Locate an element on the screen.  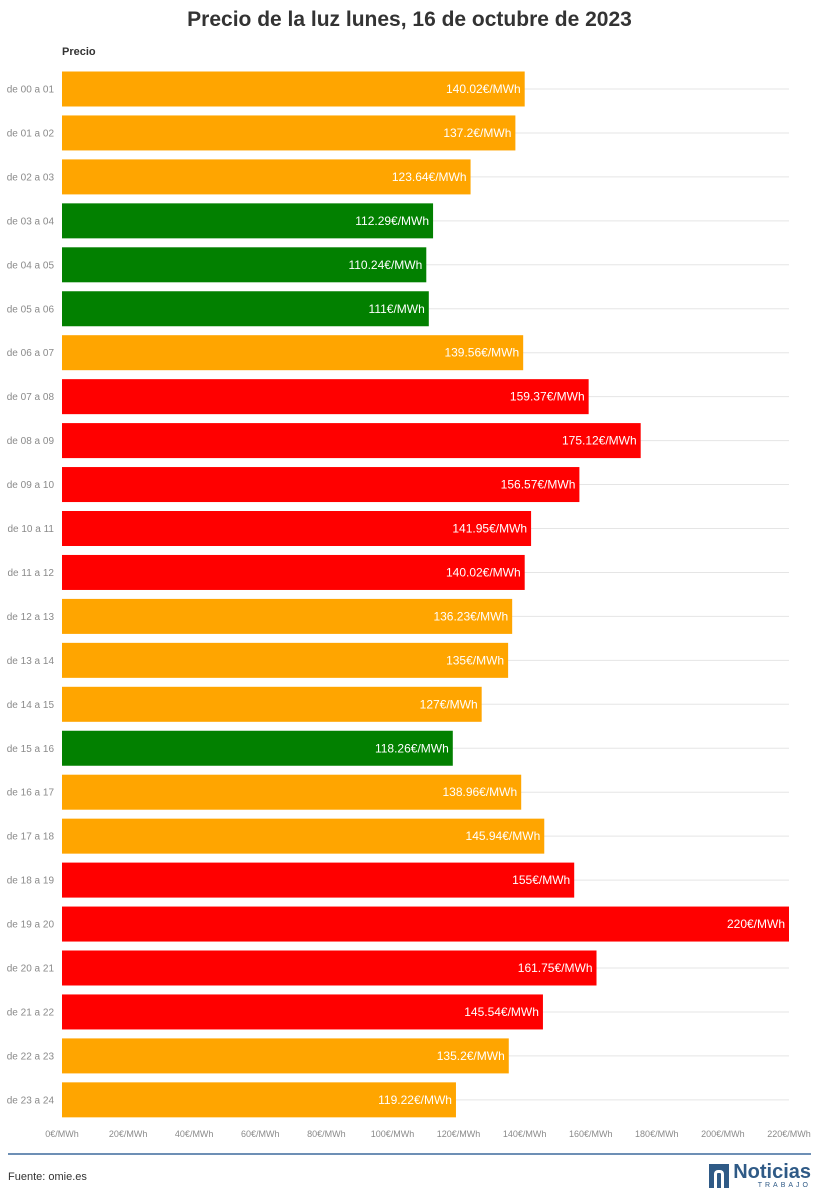
x-tick-label: 20€/MWh is located at coordinates (128, 1134).